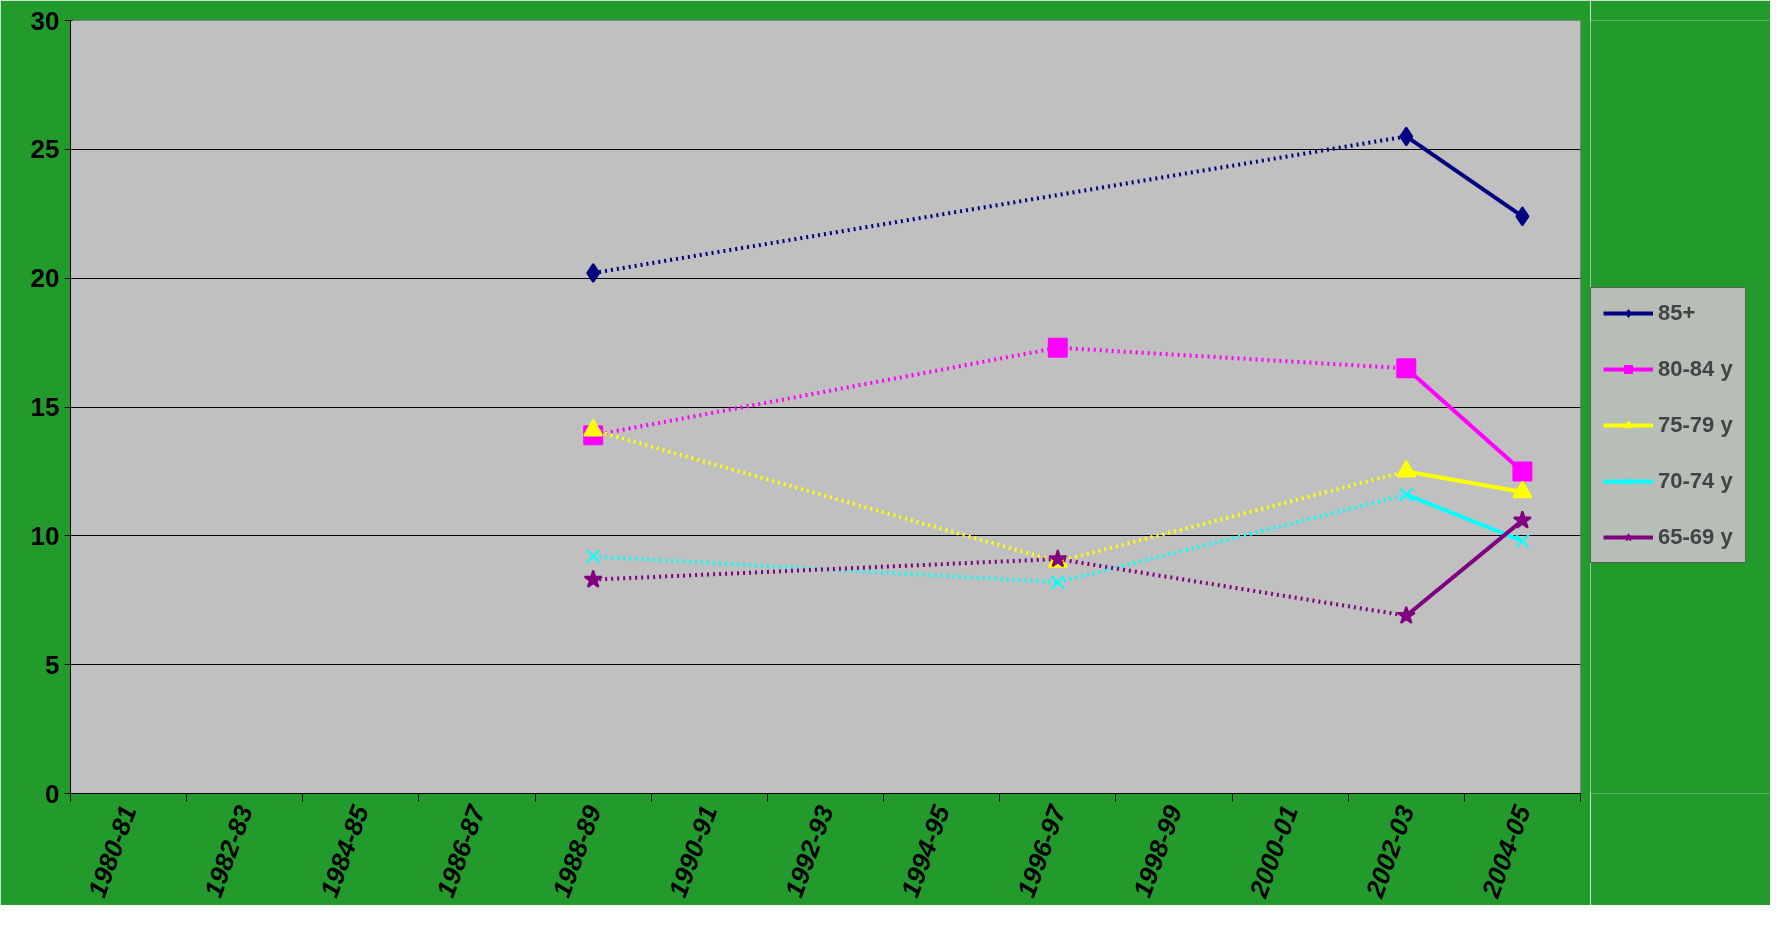 This screenshot has height=925, width=1780. What do you see at coordinates (45, 149) in the screenshot?
I see `y-tick-label: 25` at bounding box center [45, 149].